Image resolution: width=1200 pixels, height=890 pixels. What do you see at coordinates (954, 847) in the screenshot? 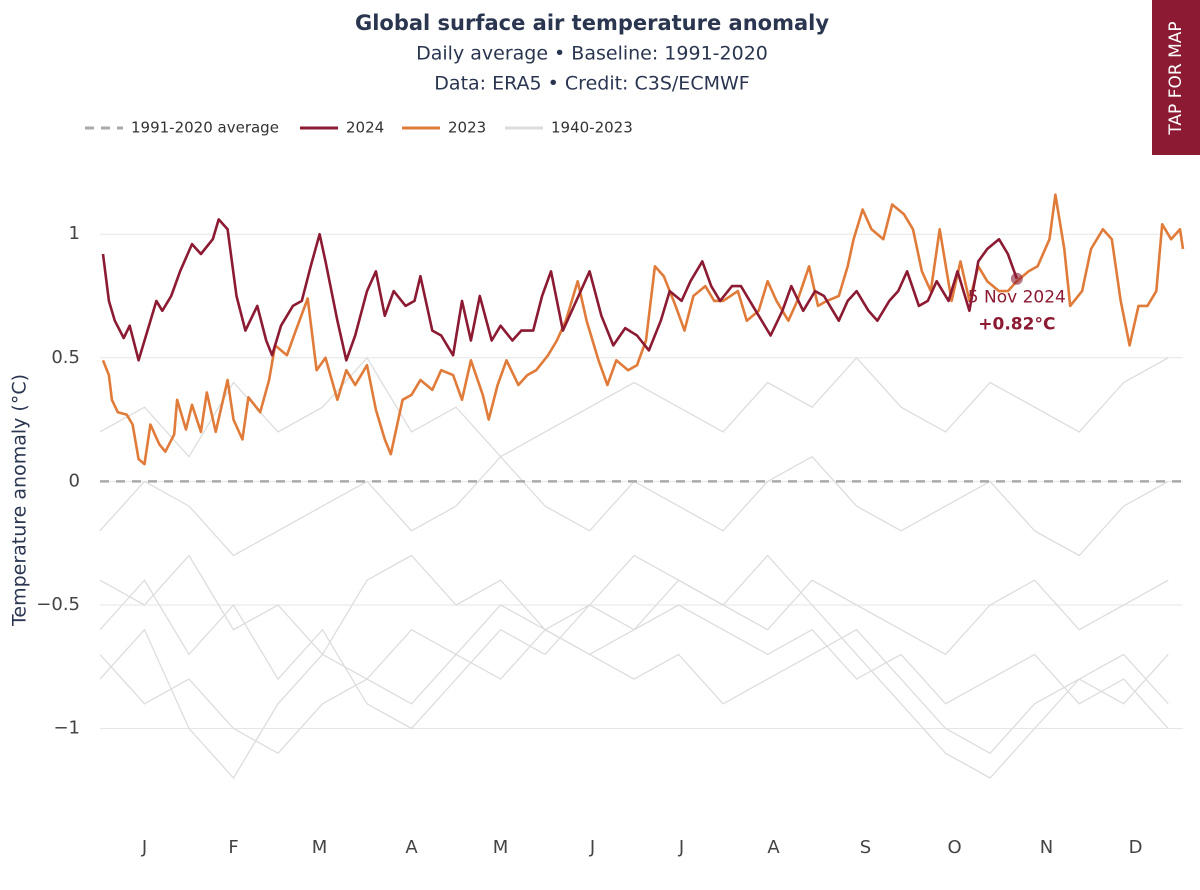
I see `x-tick-label: O` at bounding box center [954, 847].